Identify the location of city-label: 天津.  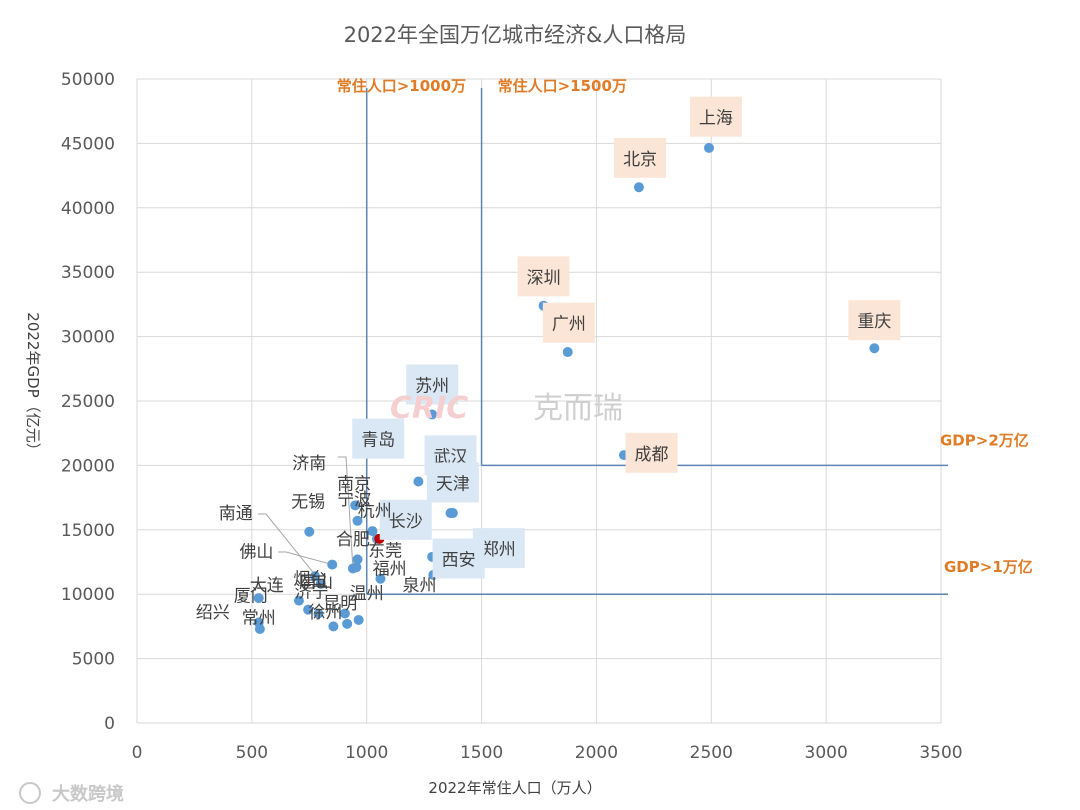
(453, 484).